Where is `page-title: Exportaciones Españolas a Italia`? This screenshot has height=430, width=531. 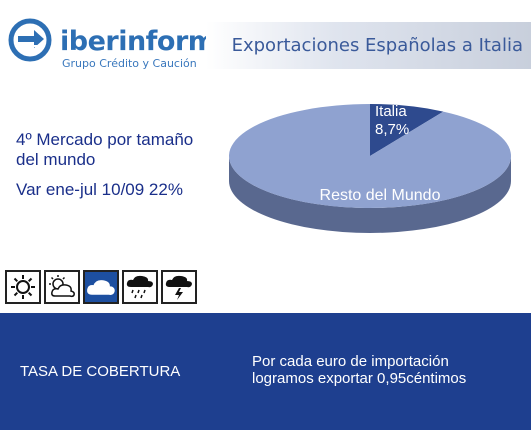
page-title: Exportaciones Españolas a Italia is located at coordinates (377, 45).